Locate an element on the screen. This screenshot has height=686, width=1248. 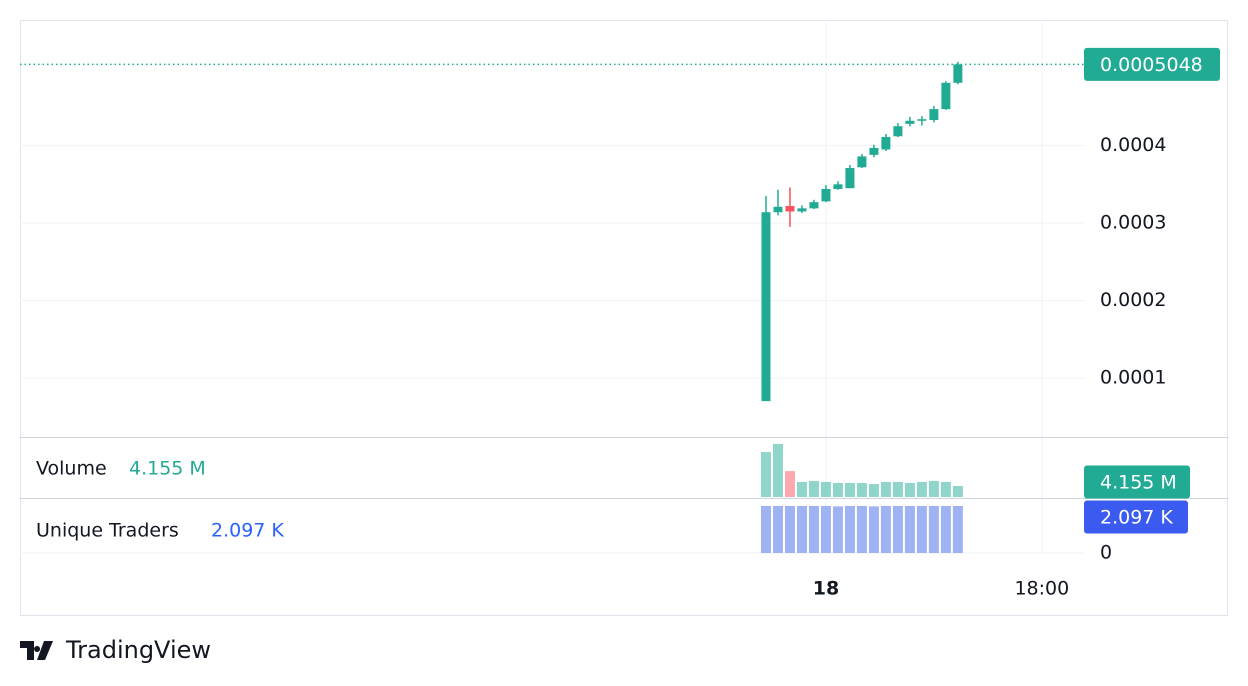
y-tick-label: 0 is located at coordinates (1106, 553).